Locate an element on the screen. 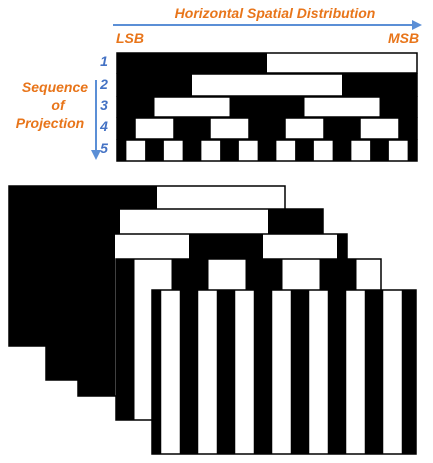 This screenshot has width=433, height=463. row-number-1: 1 is located at coordinates (104, 61).